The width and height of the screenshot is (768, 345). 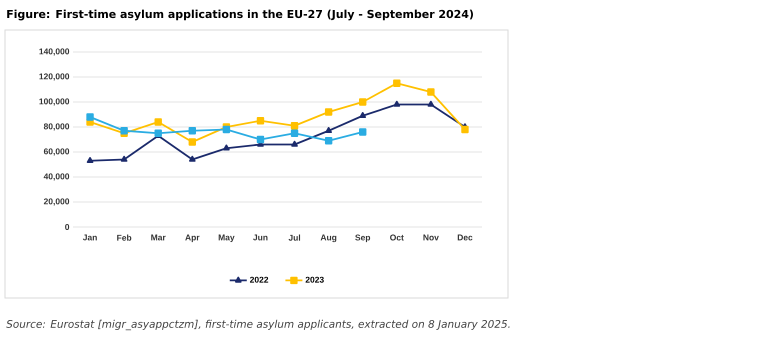 I want to click on y-tick-label: 20,000, so click(x=57, y=202).